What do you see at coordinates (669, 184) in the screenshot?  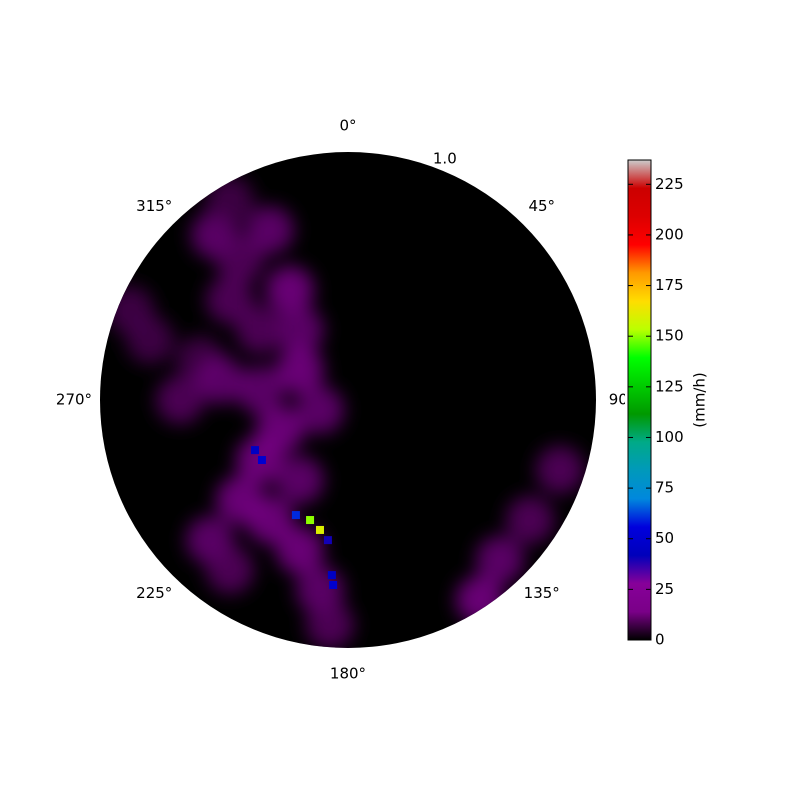 I see `colorbar-tick-label: 225` at bounding box center [669, 184].